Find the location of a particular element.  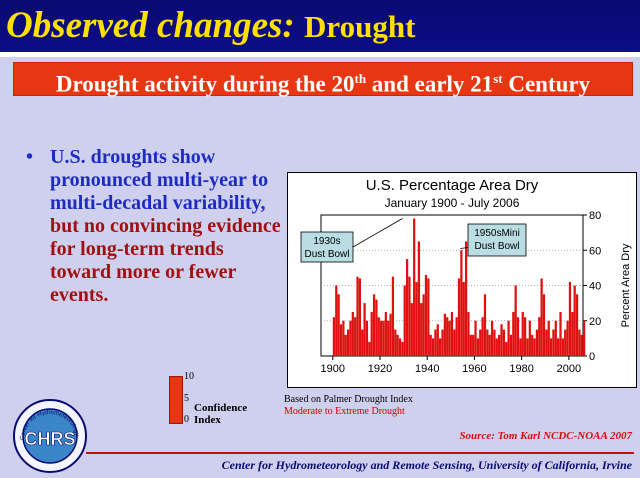

bar-1994 is located at coordinates (555, 338).